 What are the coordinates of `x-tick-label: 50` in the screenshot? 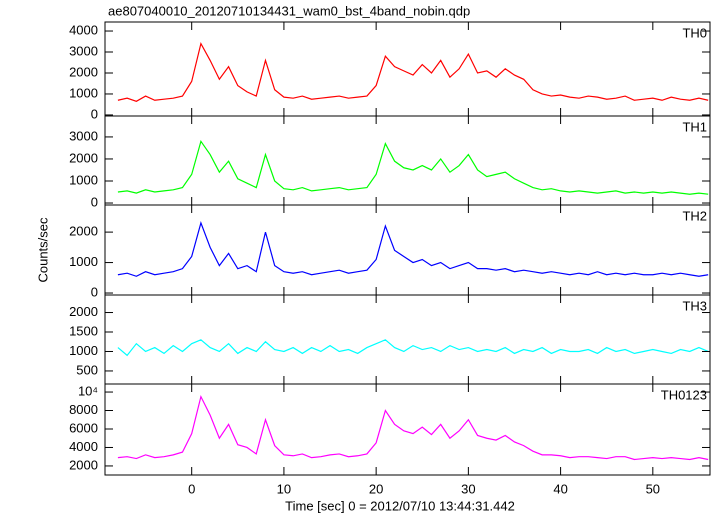 It's located at (653, 488).